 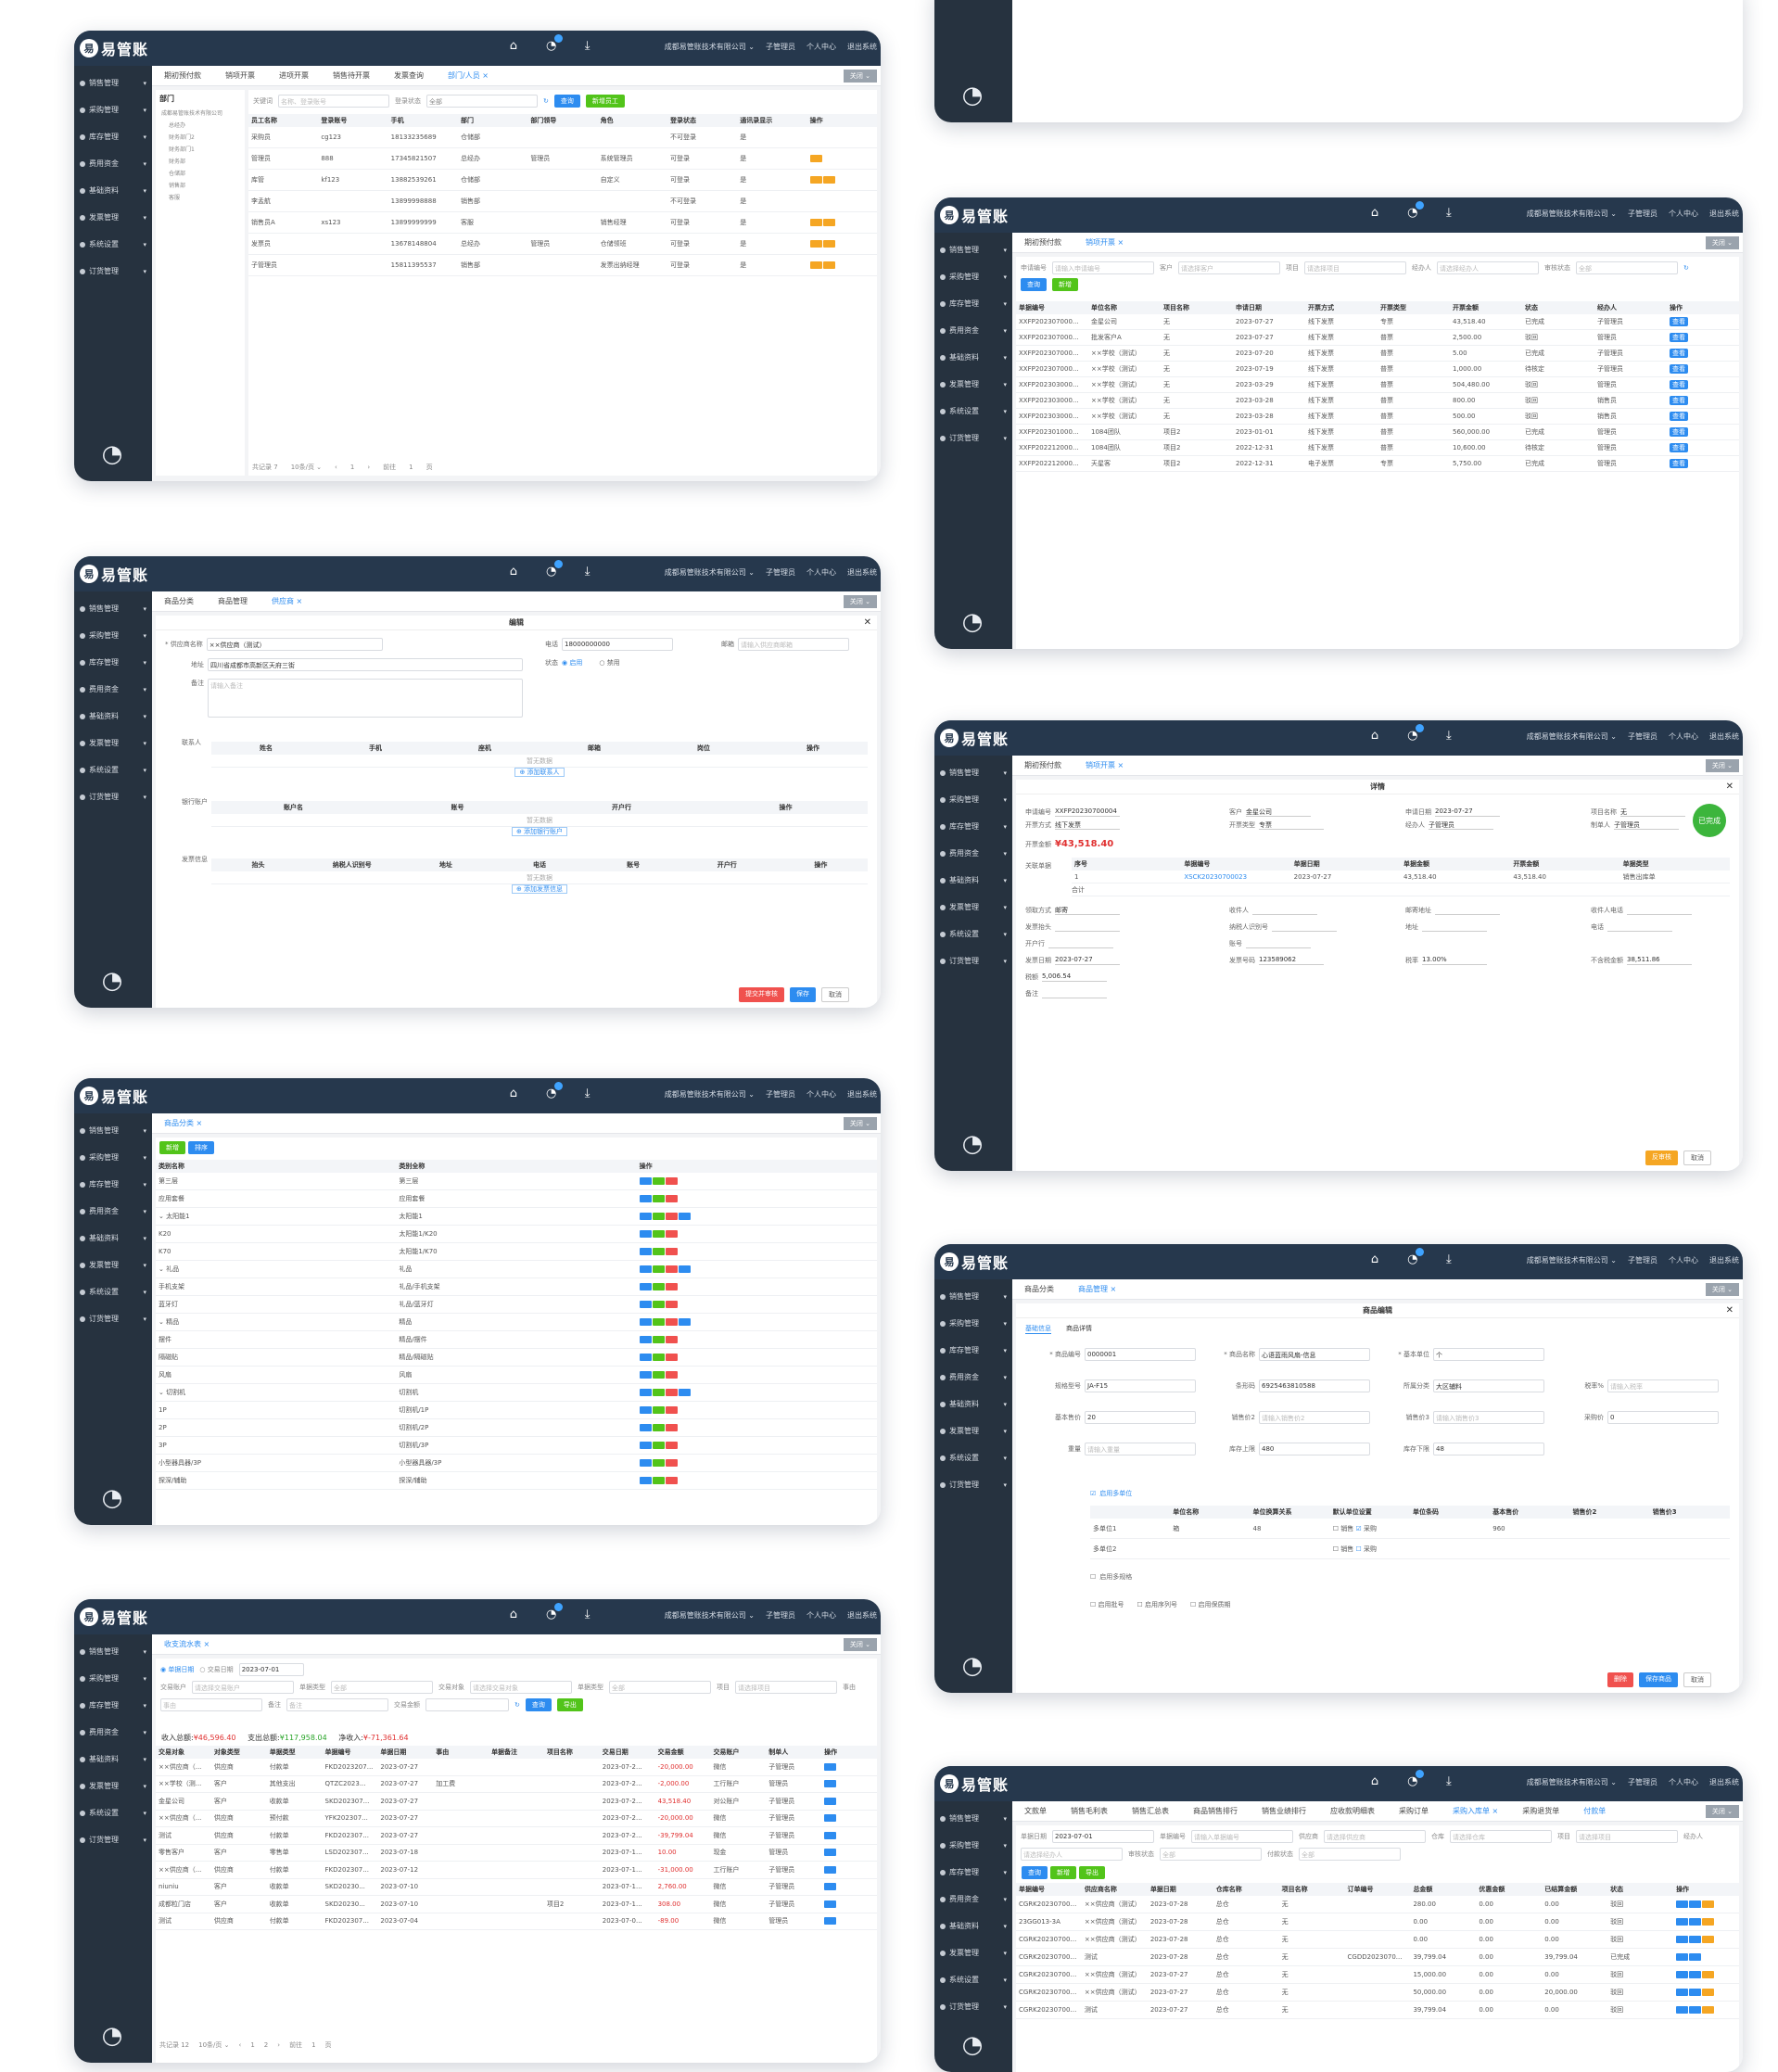 I want to click on date-from-input: 2023-07-01, so click(x=271, y=1670).